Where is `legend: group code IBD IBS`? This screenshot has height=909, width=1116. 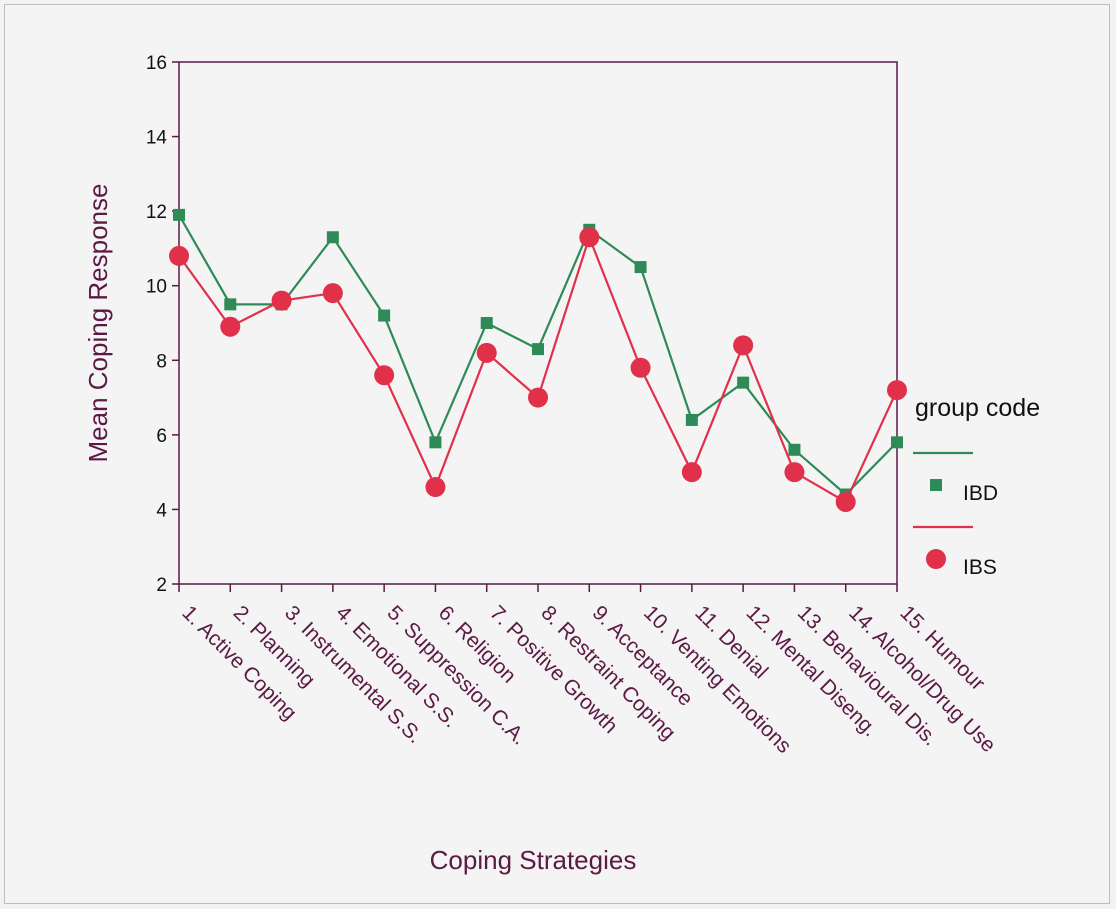
legend: group code IBD IBS is located at coordinates (976, 486).